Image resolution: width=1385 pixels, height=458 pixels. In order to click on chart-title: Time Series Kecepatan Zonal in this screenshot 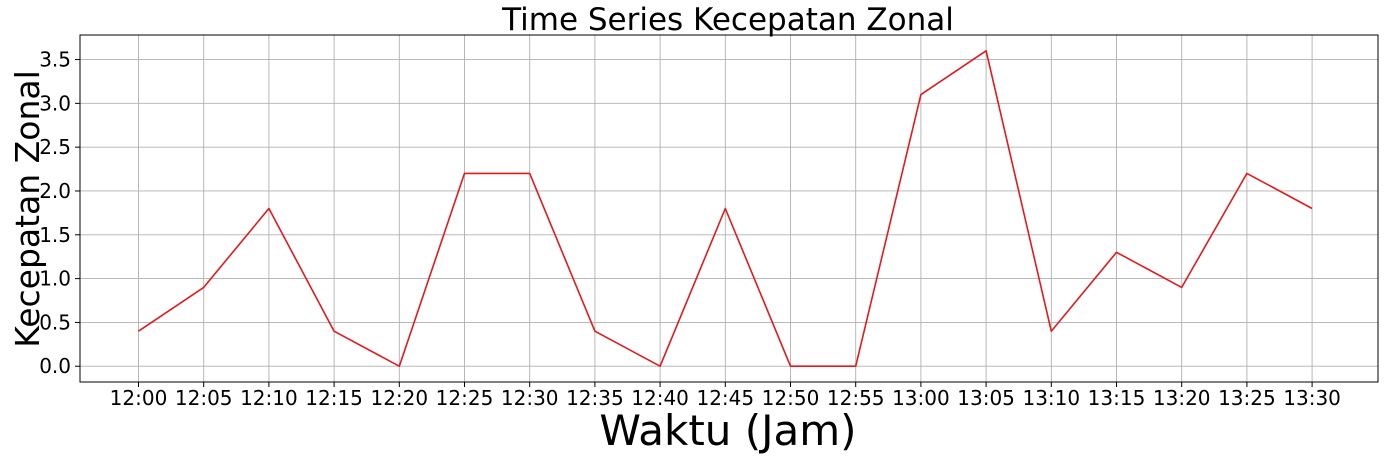, I will do `click(727, 20)`.